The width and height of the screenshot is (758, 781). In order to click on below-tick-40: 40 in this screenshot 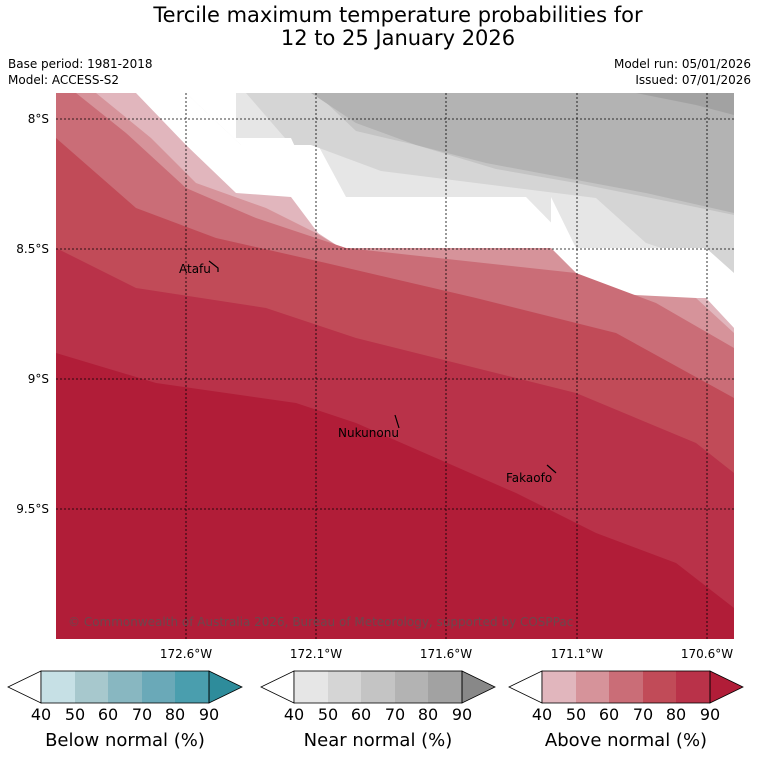, I will do `click(41, 714)`.